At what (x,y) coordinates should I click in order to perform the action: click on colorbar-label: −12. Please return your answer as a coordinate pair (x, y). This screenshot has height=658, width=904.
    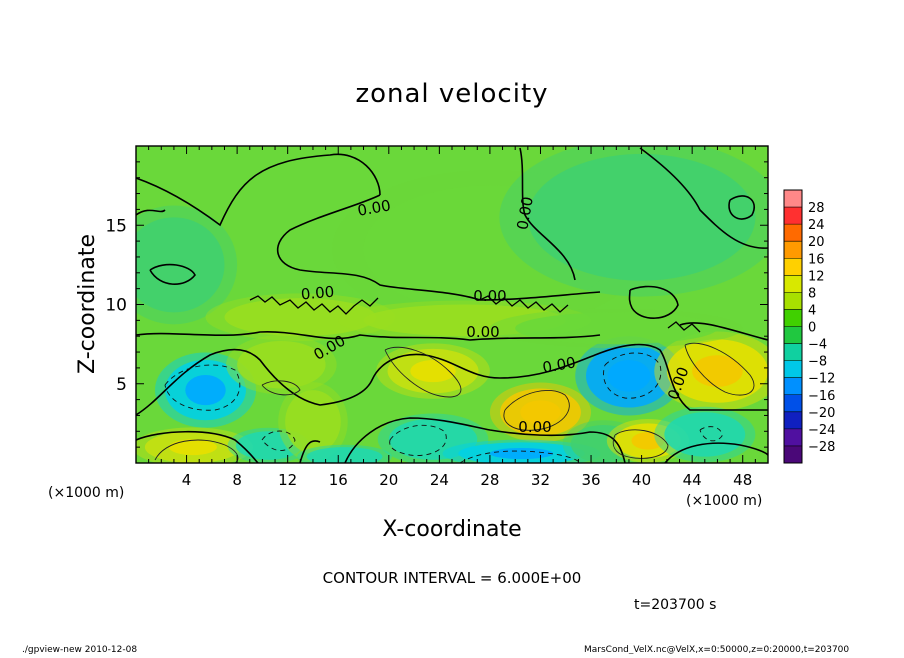
    Looking at the image, I should click on (821, 379).